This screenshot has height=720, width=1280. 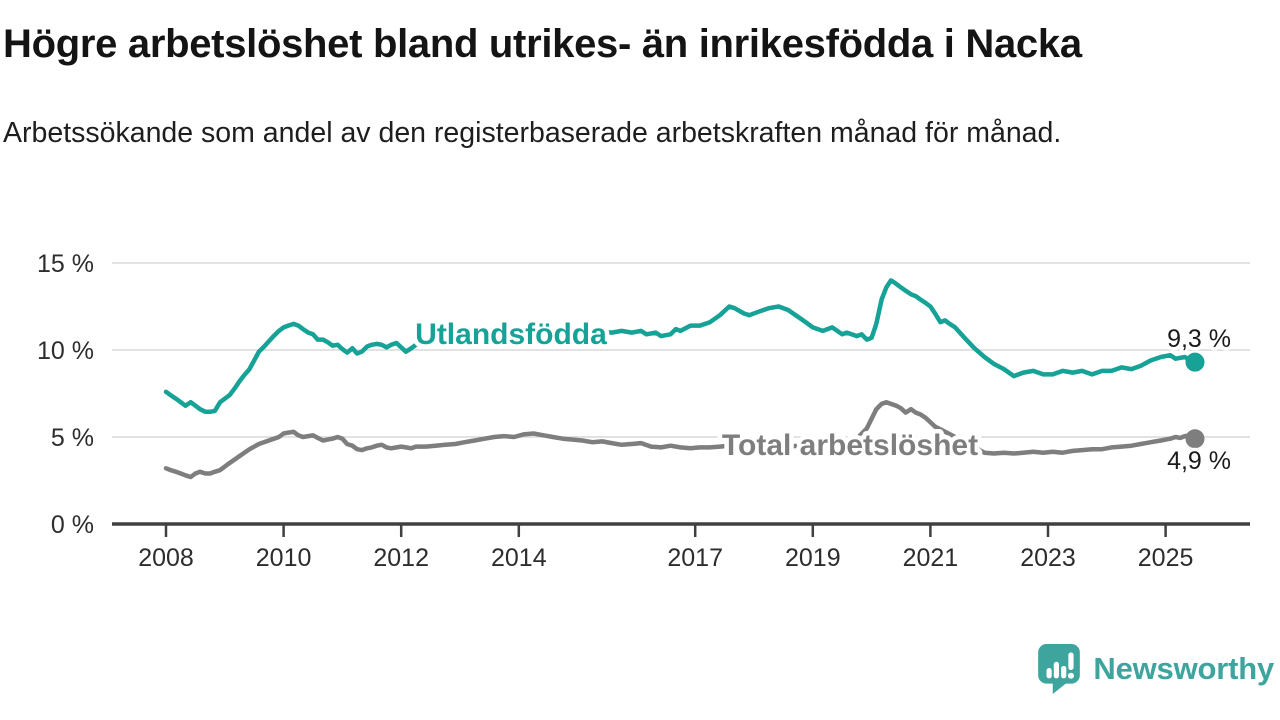 What do you see at coordinates (680, 439) in the screenshot?
I see `series-line-total-arbetsl-shet` at bounding box center [680, 439].